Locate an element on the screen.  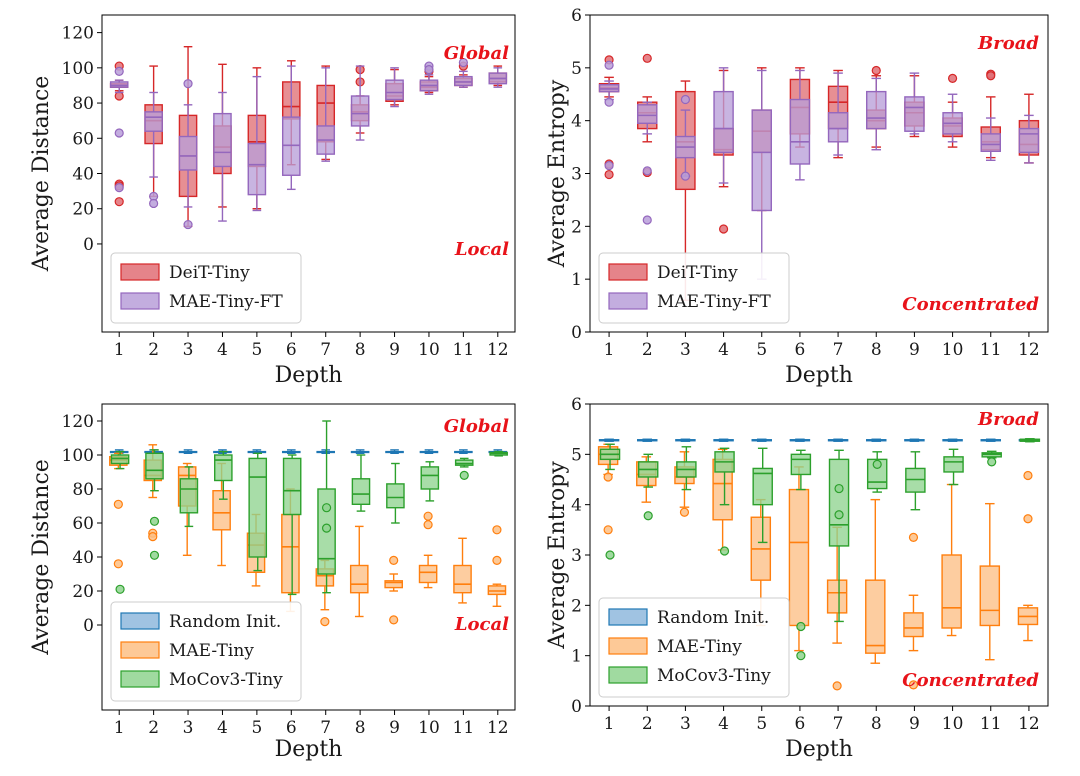
y-tick-label: 20 is located at coordinates (83, 592).